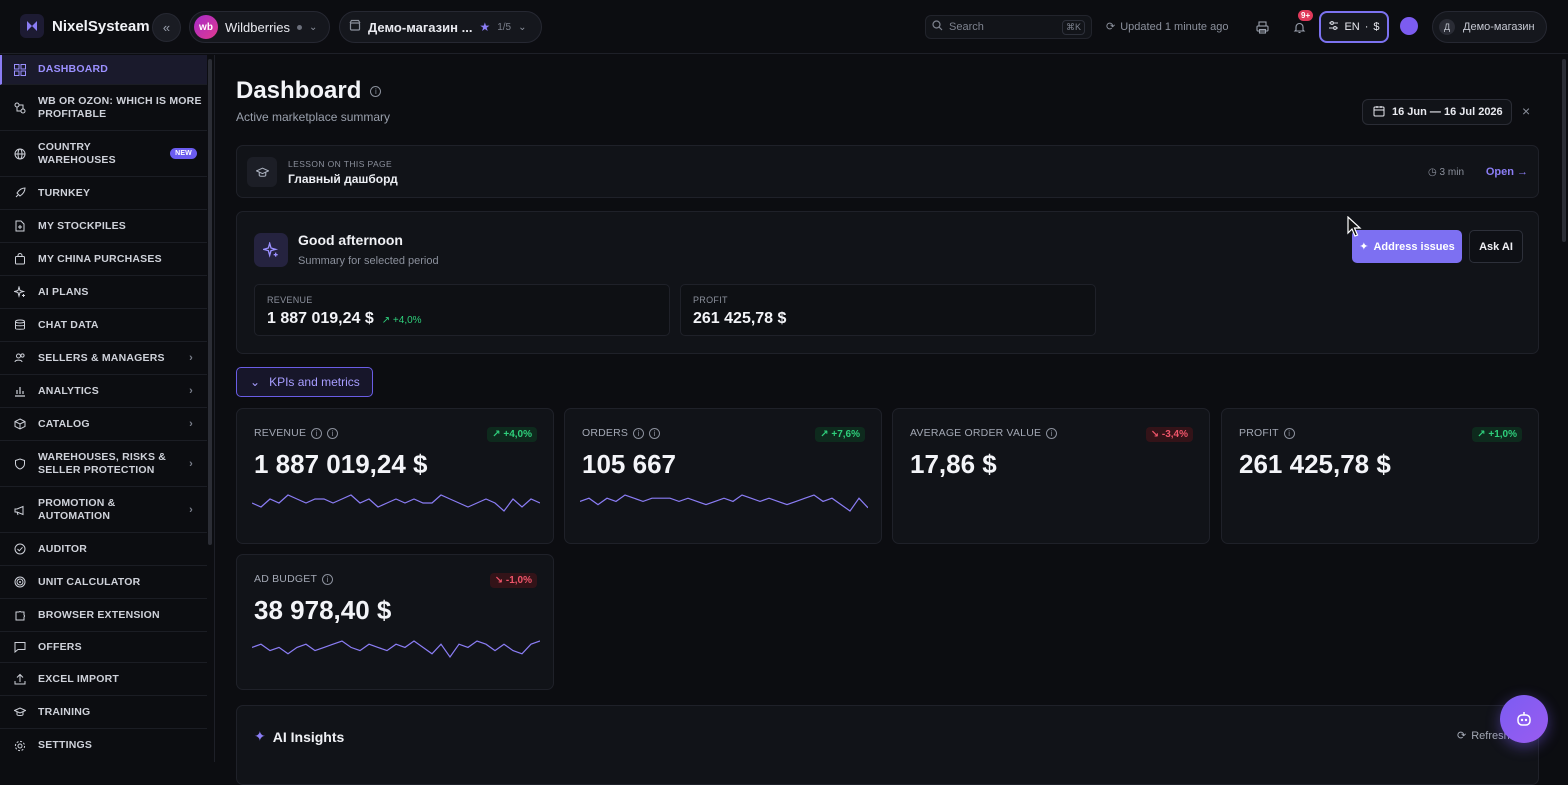 This screenshot has width=1568, height=785. I want to click on grid-icon, so click(20, 70).